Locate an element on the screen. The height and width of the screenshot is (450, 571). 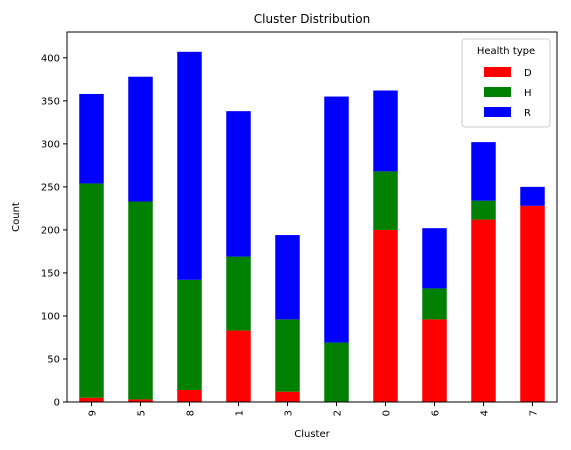
y-tick-label: 100 is located at coordinates (50, 316).